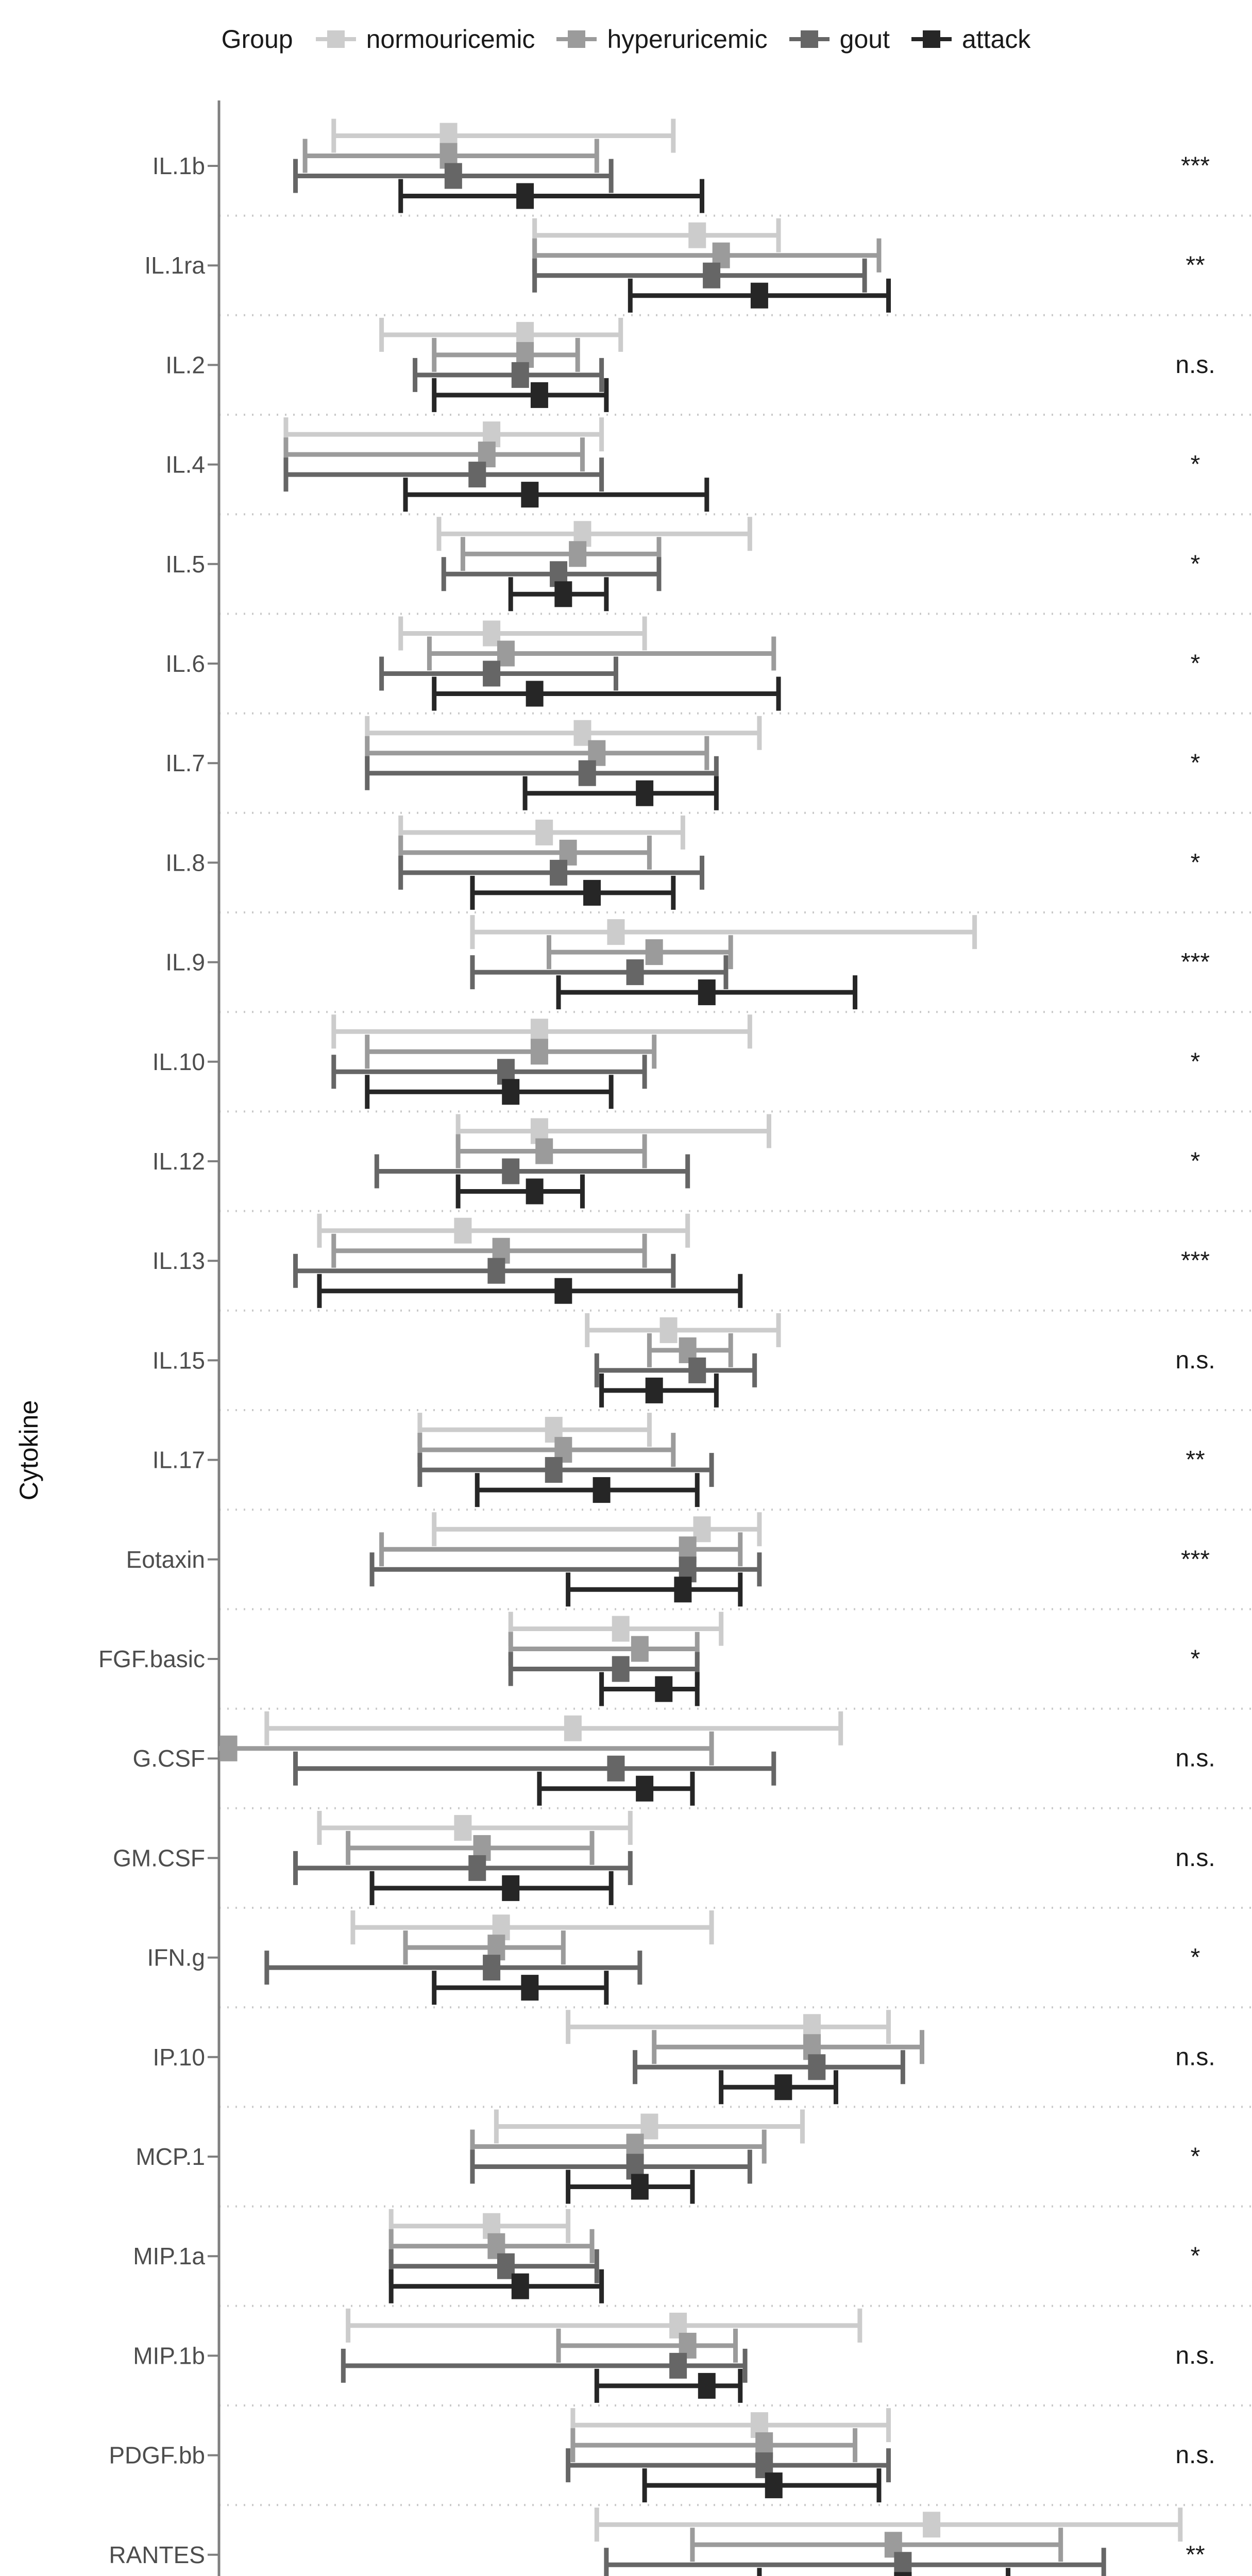 This screenshot has height=2576, width=1252. I want to click on legend-entry-hyperuricemic: hyperuricemic, so click(661, 39).